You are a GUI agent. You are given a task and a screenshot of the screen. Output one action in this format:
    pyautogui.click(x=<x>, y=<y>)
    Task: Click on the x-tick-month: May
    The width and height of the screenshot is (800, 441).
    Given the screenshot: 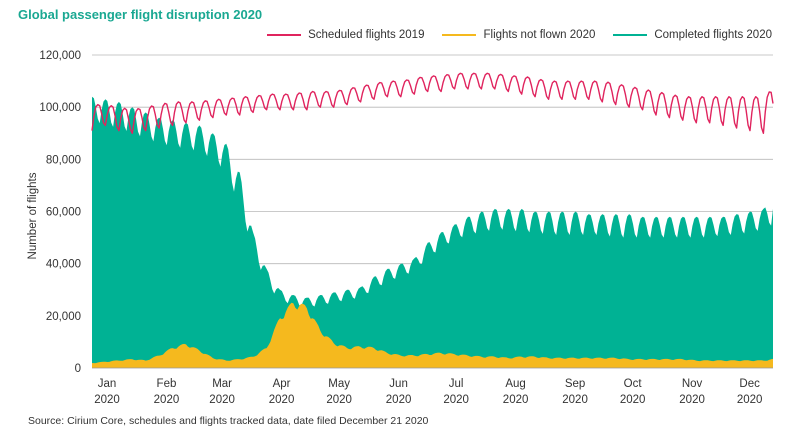 What is the action you would take?
    pyautogui.click(x=339, y=384)
    